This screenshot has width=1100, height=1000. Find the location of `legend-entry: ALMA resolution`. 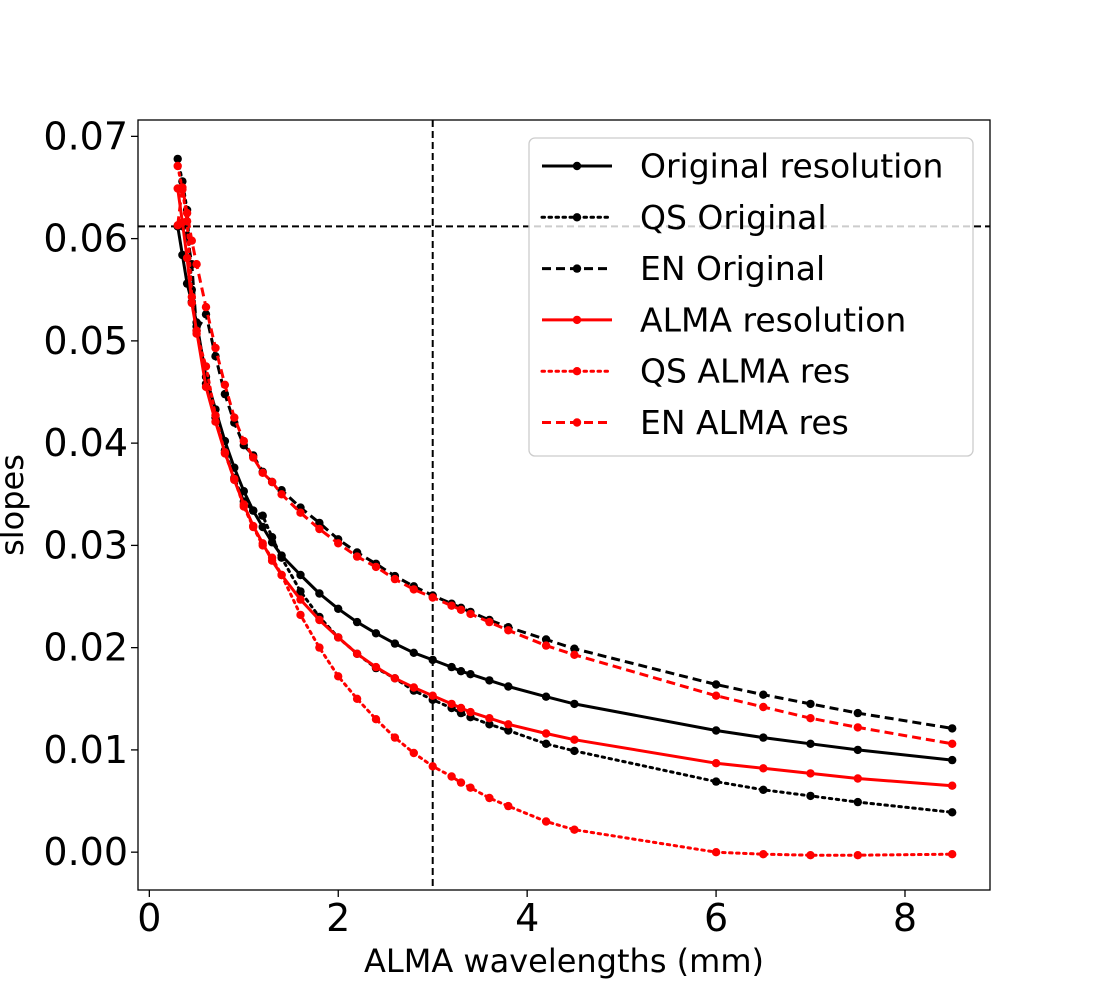

legend-entry: ALMA resolution is located at coordinates (724, 319).